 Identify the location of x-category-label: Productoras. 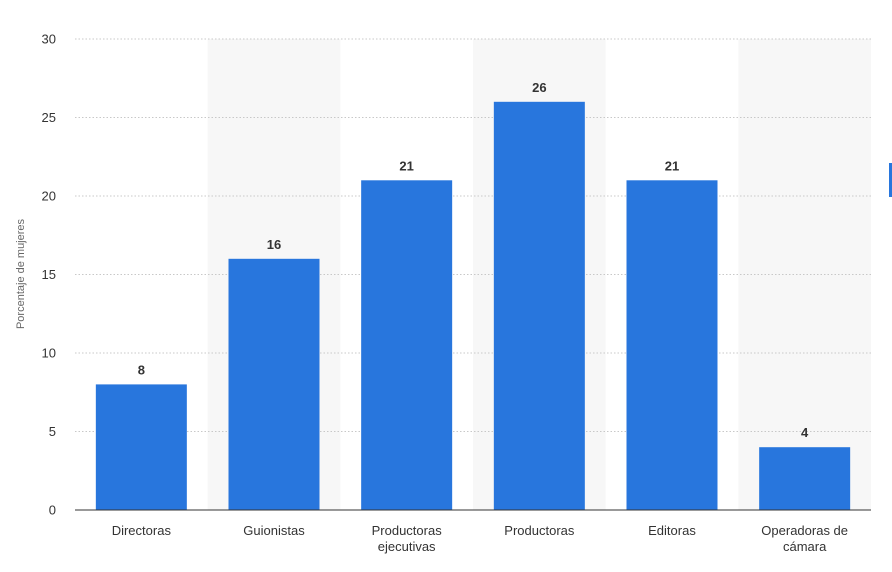
(539, 530).